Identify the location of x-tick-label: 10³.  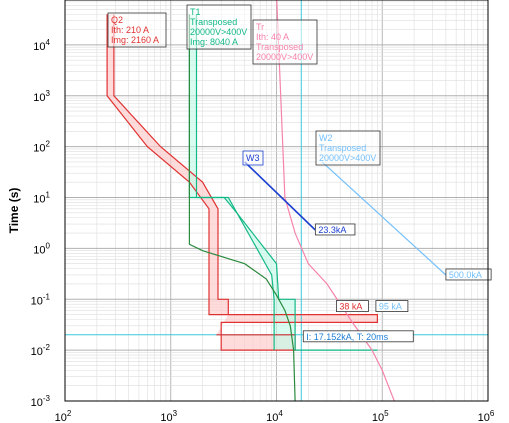
(168, 416).